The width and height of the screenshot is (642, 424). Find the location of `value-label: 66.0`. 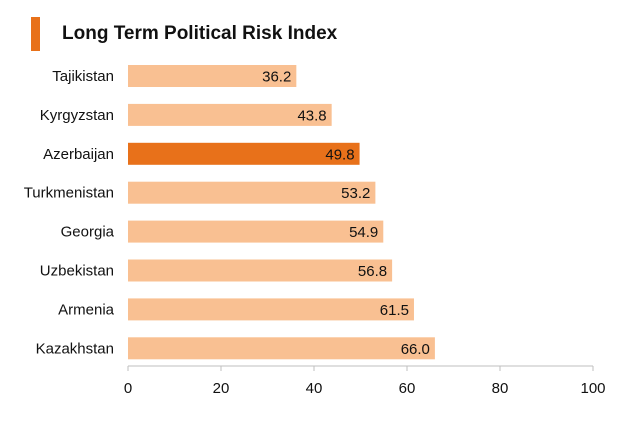

value-label: 66.0 is located at coordinates (415, 349).